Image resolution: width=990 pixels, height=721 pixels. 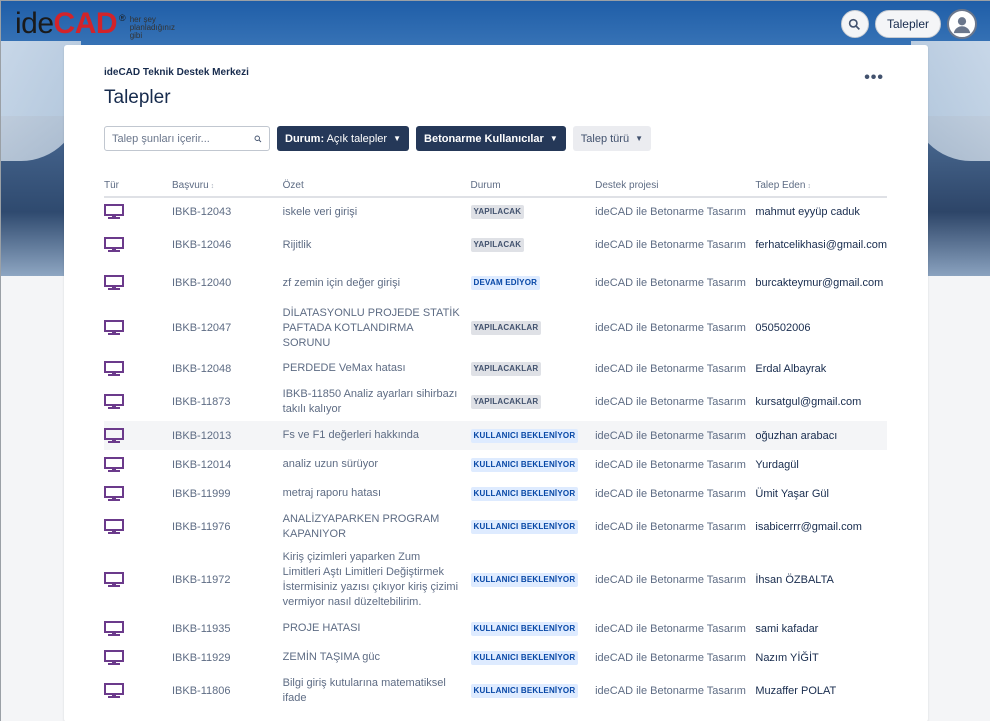 I want to click on request-summary: PROJE HATASI, so click(x=321, y=628).